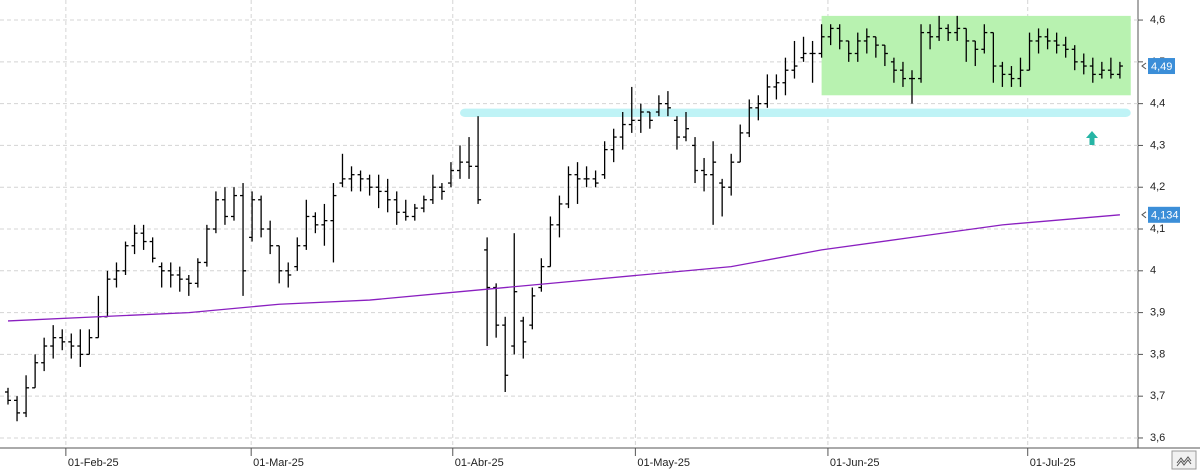 The image size is (1200, 472). I want to click on price-label: 4,49, so click(1161, 67).